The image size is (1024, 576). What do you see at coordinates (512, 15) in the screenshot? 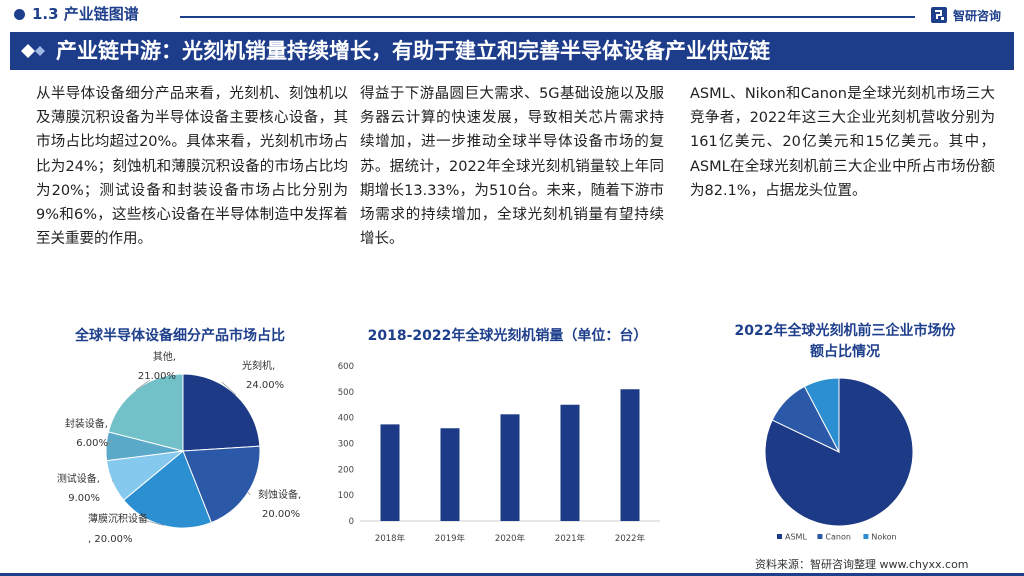
I see `top-bar: 1.3 产业链图谱 智研咨询` at bounding box center [512, 15].